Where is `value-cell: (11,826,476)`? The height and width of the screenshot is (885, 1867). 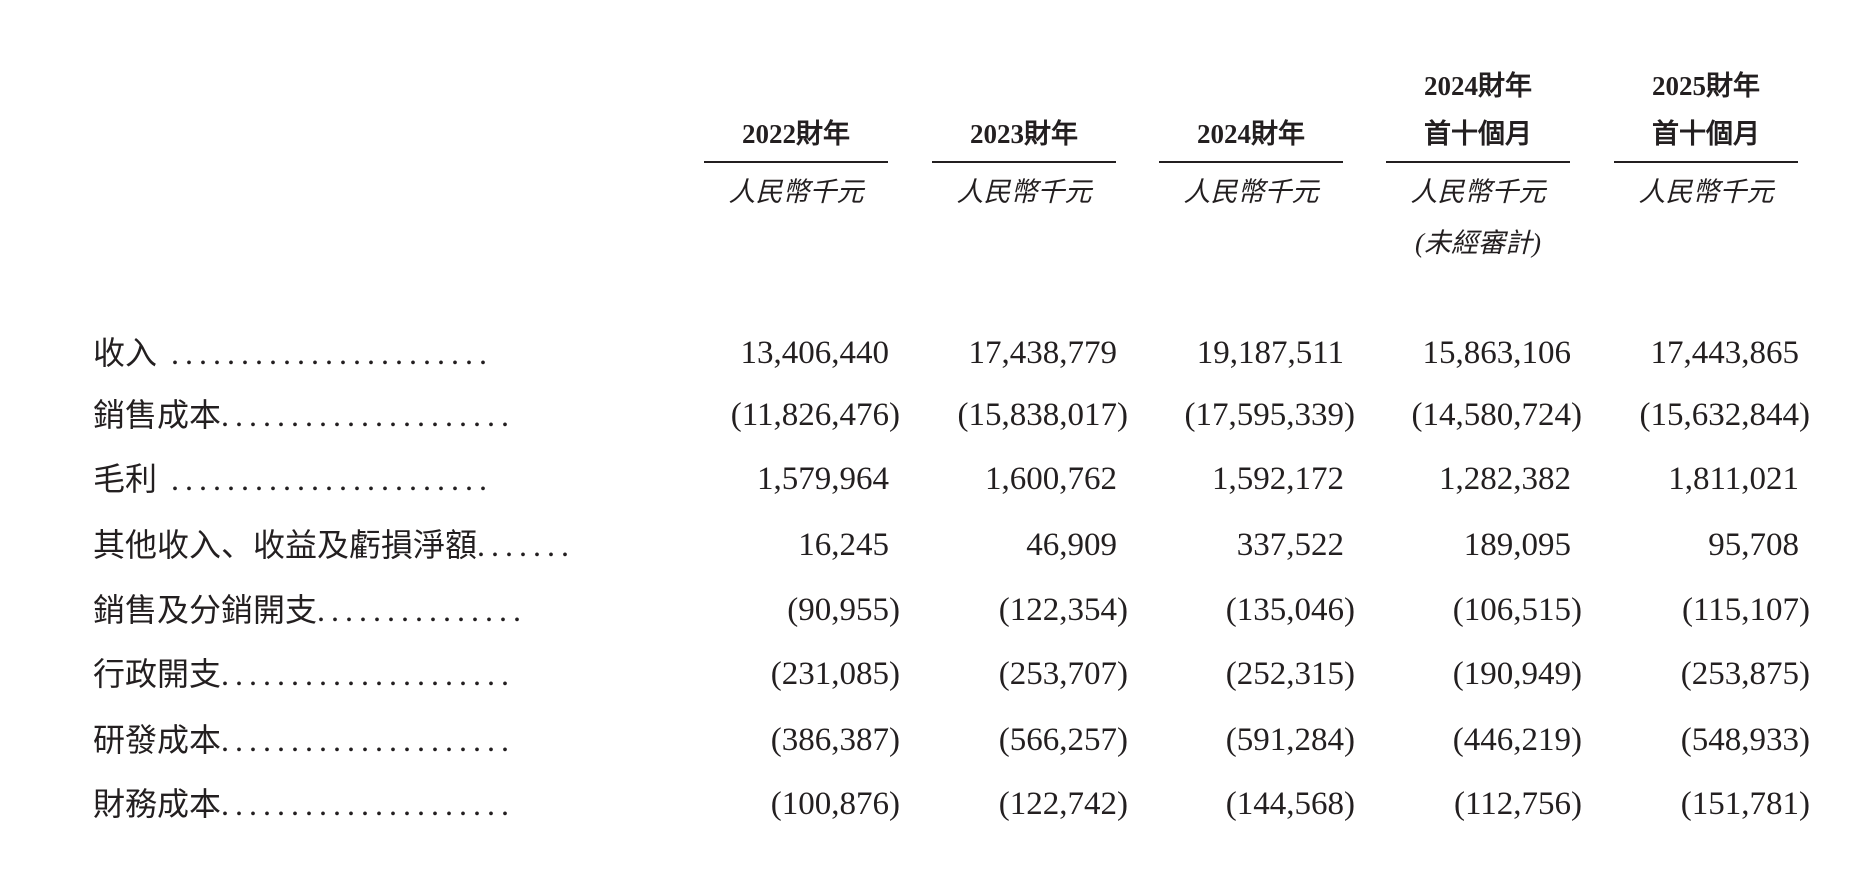
value-cell: (11,826,476) is located at coordinates (815, 415).